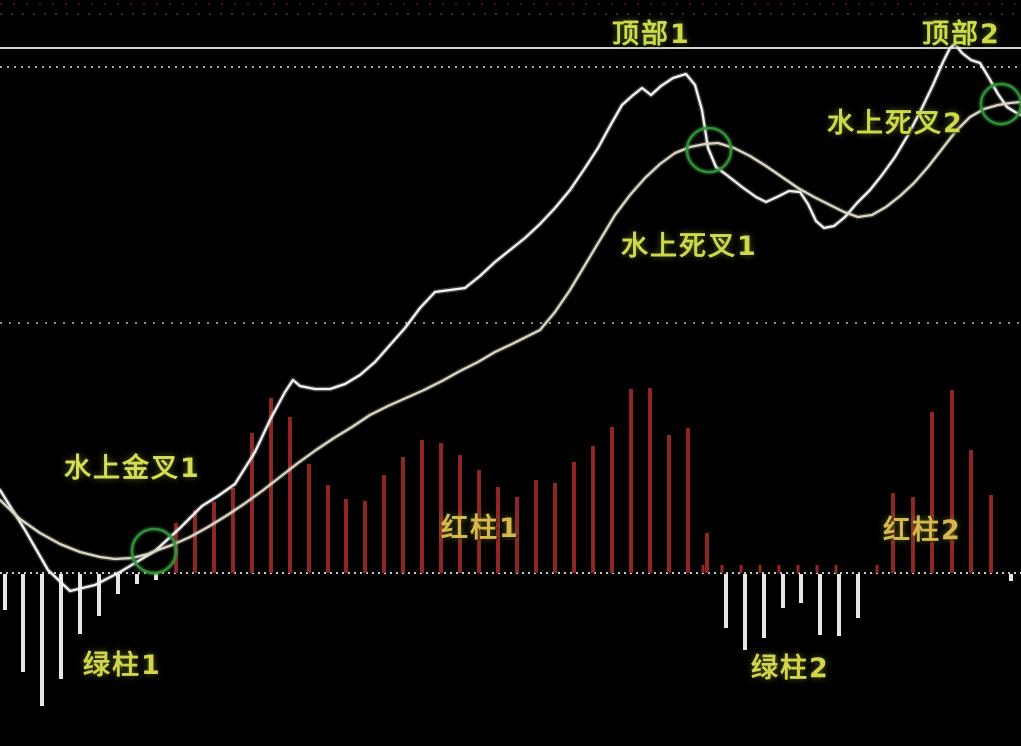 This screenshot has width=1021, height=746. What do you see at coordinates (922, 530) in the screenshot?
I see `label-red-bars-2: 红柱2` at bounding box center [922, 530].